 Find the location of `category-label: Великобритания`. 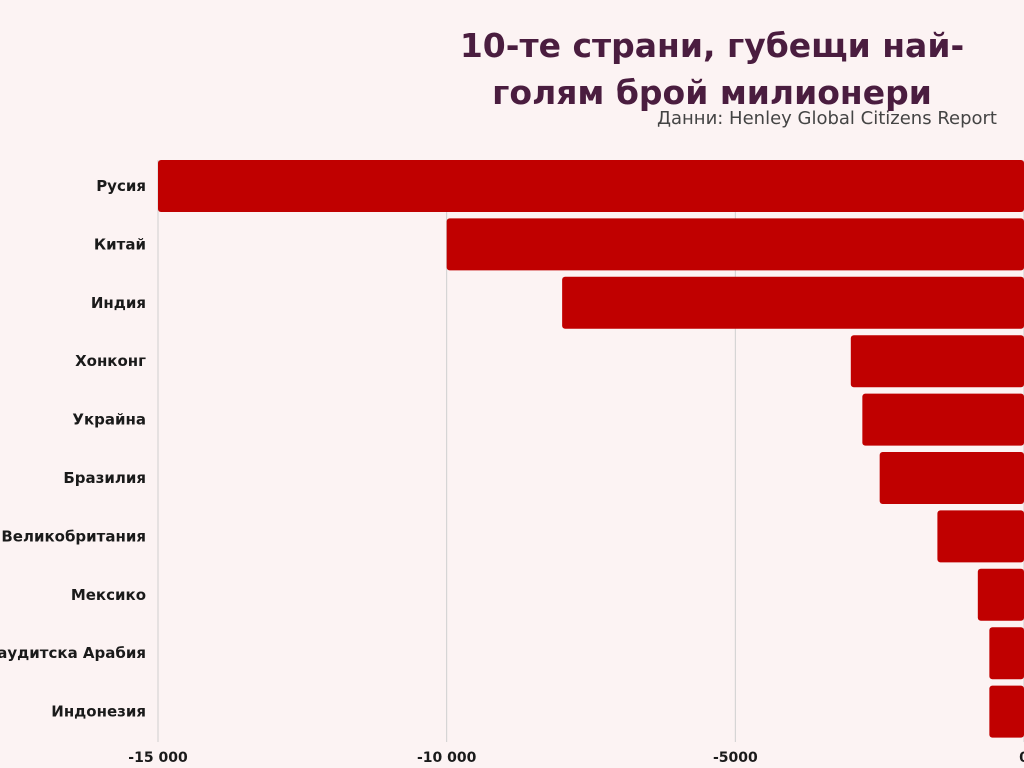

category-label: Великобритания is located at coordinates (73, 536).